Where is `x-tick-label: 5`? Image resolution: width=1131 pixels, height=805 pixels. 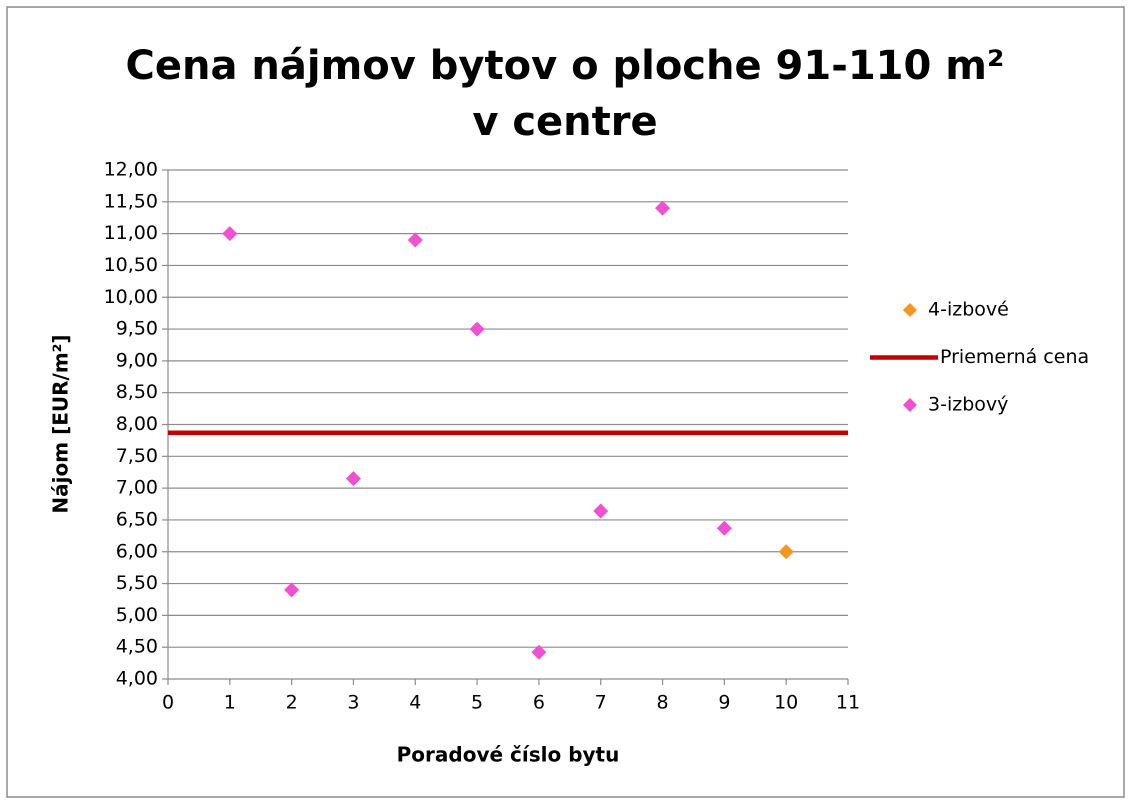
x-tick-label: 5 is located at coordinates (477, 703).